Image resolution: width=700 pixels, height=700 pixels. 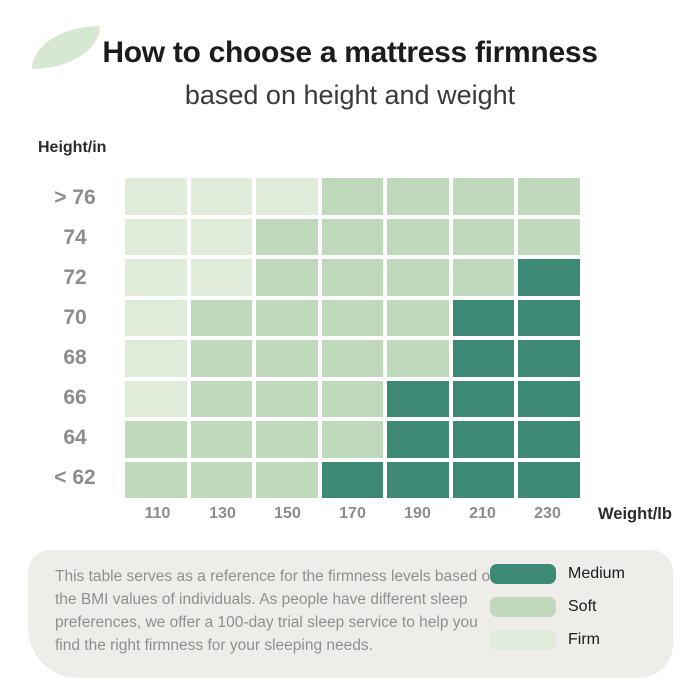 I want to click on y-tick: > 76, so click(x=75, y=197).